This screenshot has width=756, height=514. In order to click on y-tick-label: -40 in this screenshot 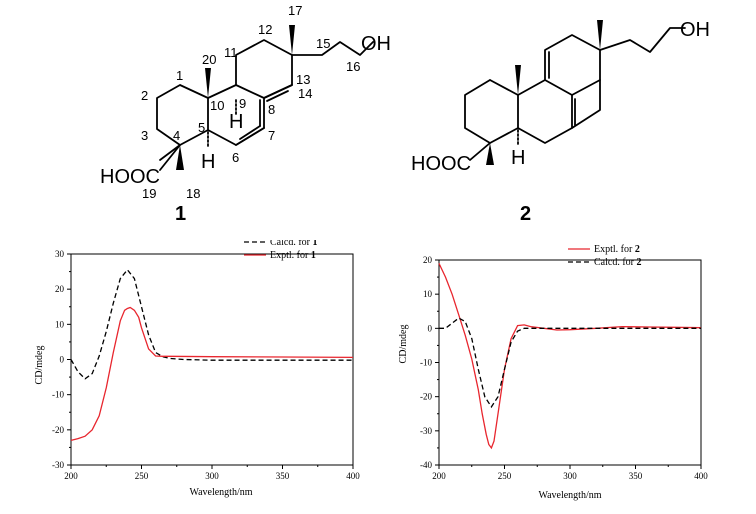, I will do `click(426, 465)`.